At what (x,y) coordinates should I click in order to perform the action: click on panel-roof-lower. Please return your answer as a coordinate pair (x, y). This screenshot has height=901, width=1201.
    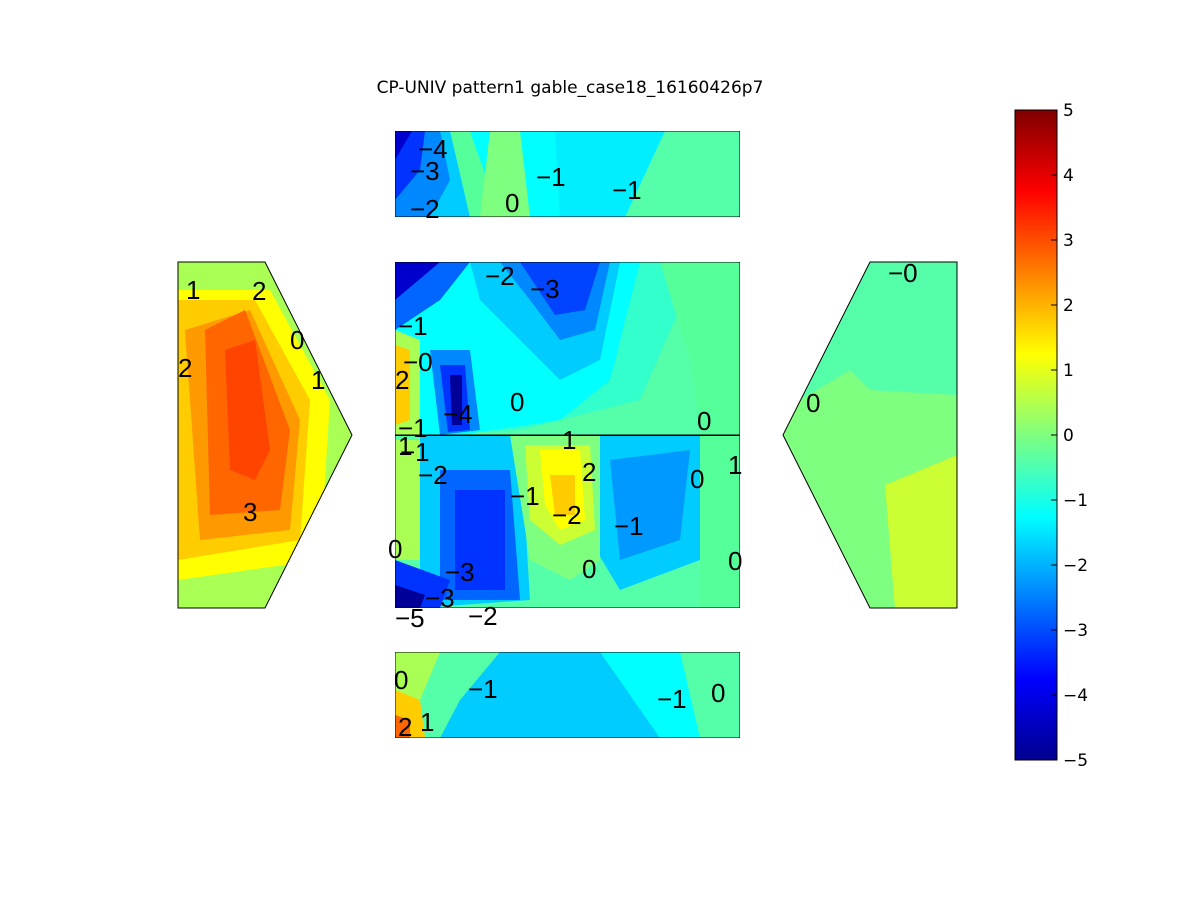
    Looking at the image, I should click on (567, 521).